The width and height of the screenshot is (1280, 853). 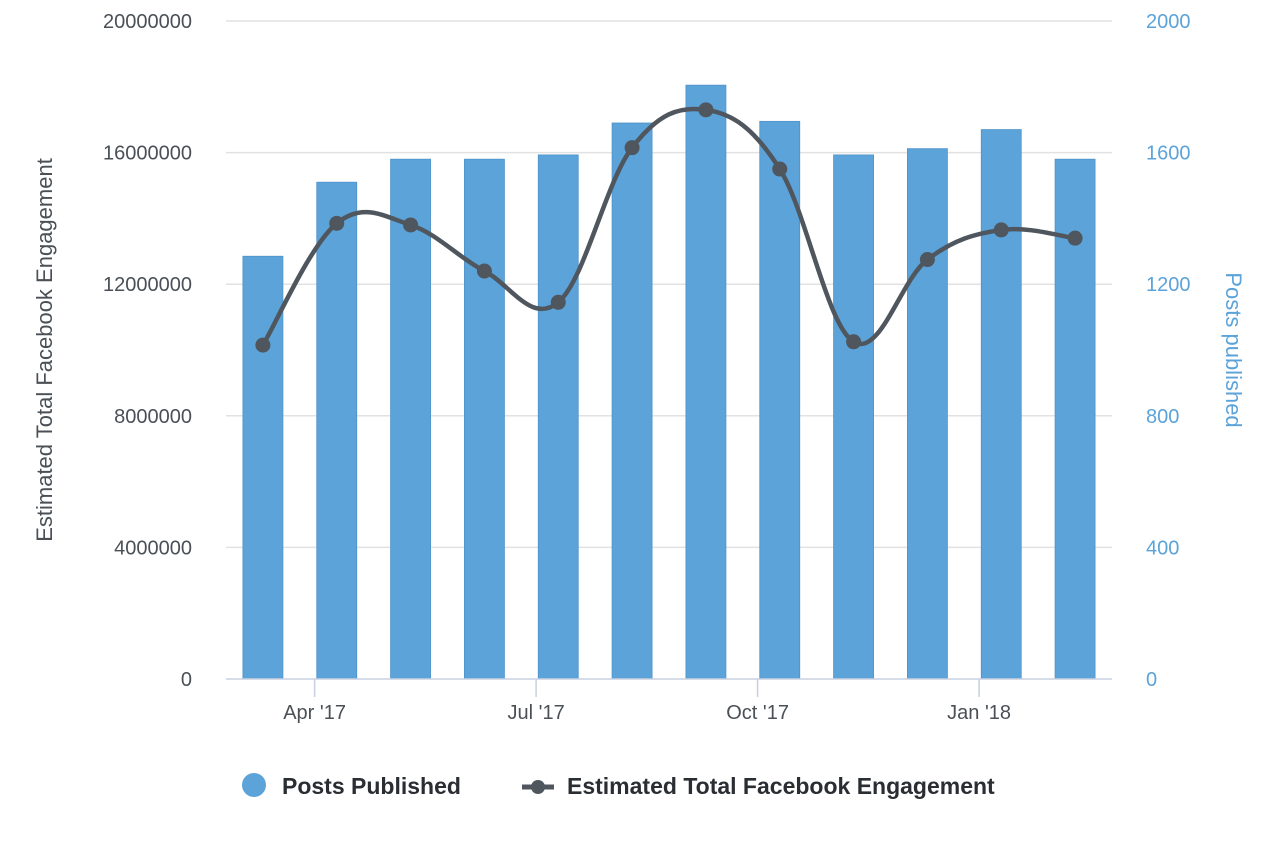 I want to click on y-right-tick-label: 2000, so click(x=1168, y=22).